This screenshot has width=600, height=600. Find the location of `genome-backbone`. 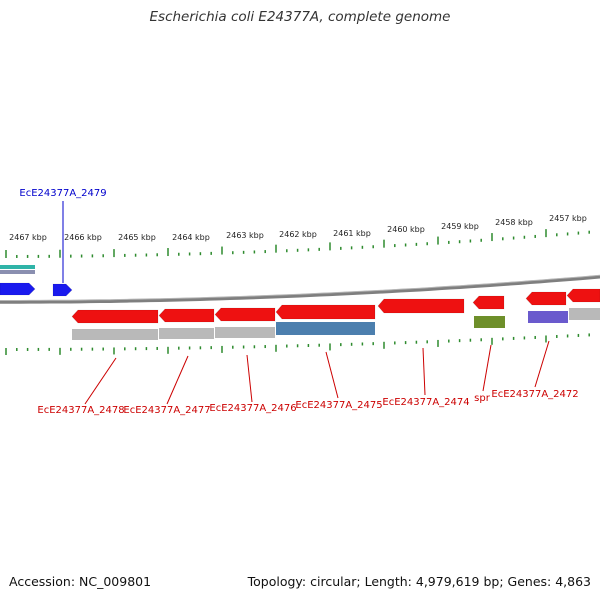

genome-backbone is located at coordinates (300, 289).